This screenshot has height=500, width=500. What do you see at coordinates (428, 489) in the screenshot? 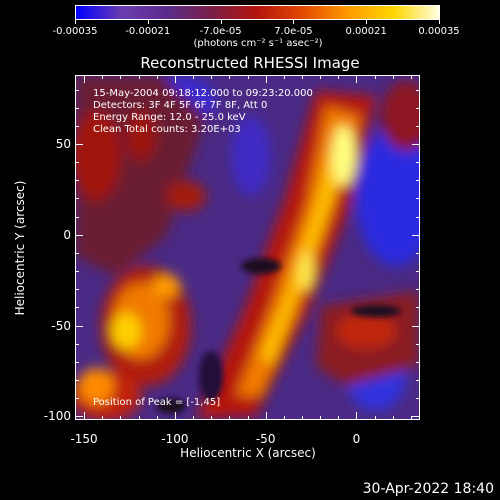
I see `timestamp: 30-Apr-2022 18:40` at bounding box center [428, 489].